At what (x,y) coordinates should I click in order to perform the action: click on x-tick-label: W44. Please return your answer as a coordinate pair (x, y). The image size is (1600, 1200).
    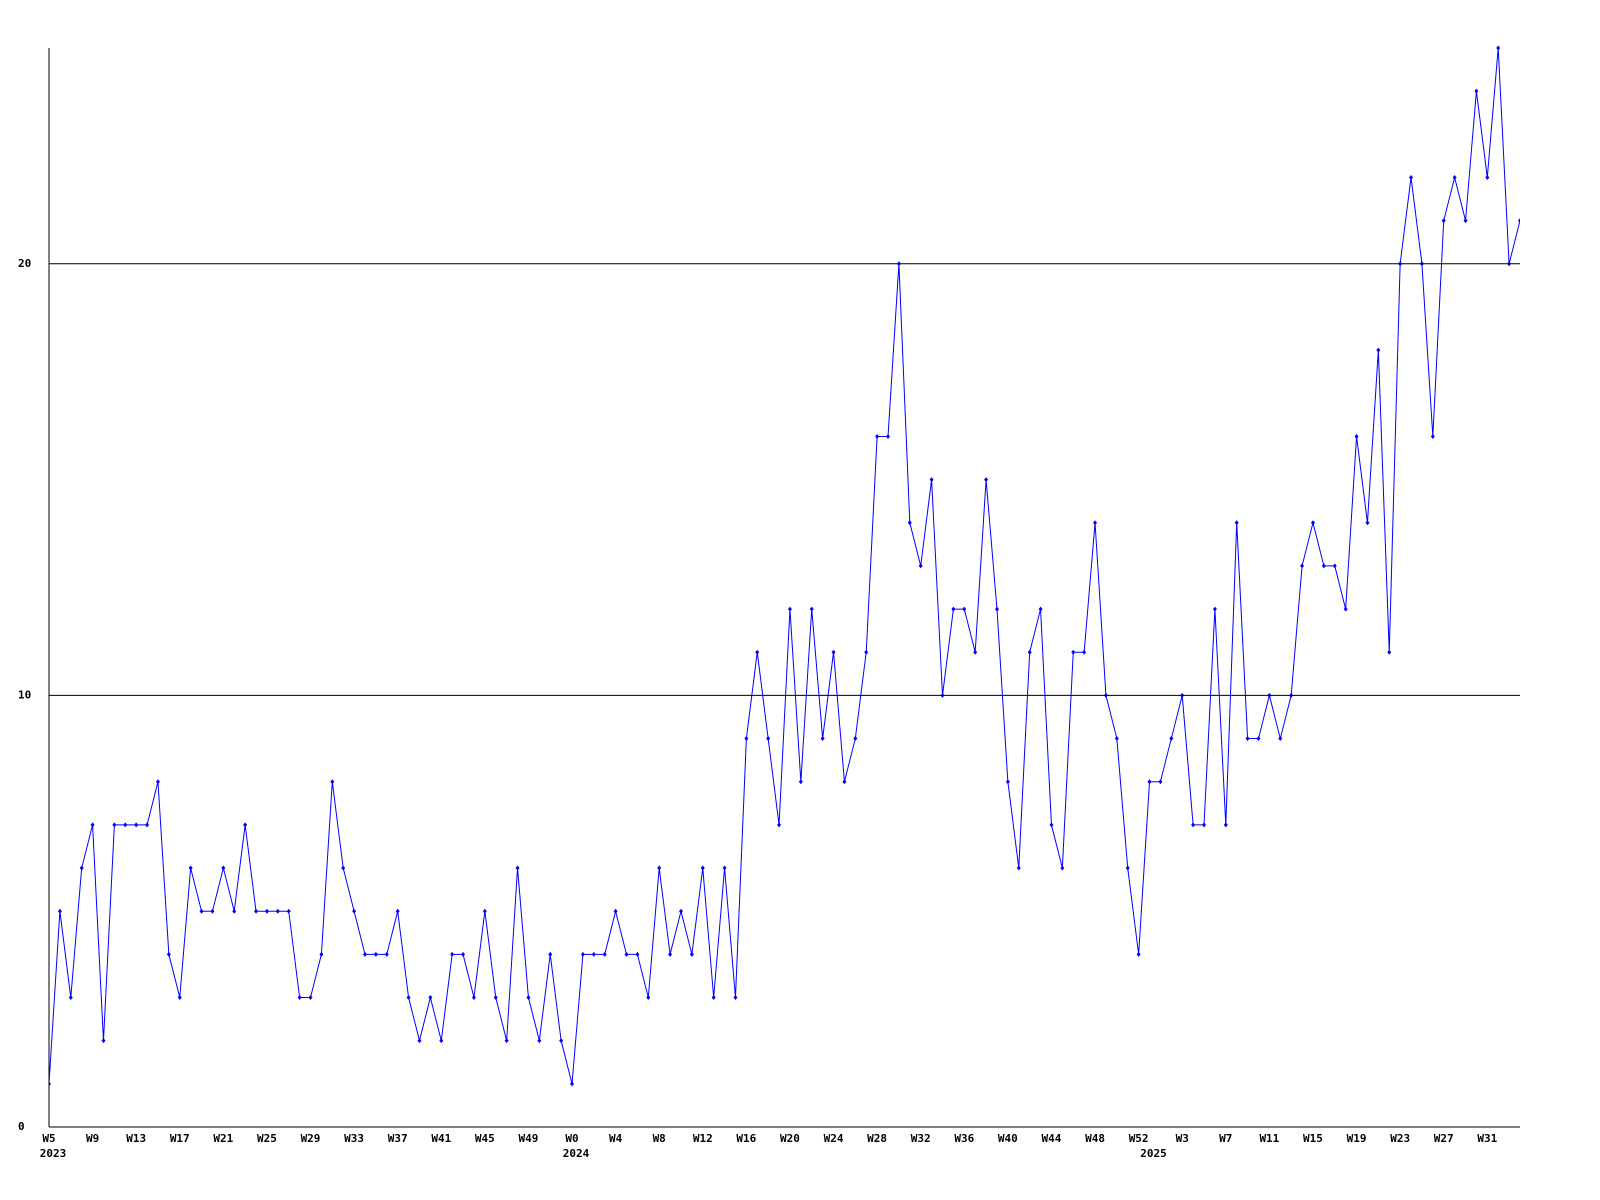
    Looking at the image, I should click on (1052, 1138).